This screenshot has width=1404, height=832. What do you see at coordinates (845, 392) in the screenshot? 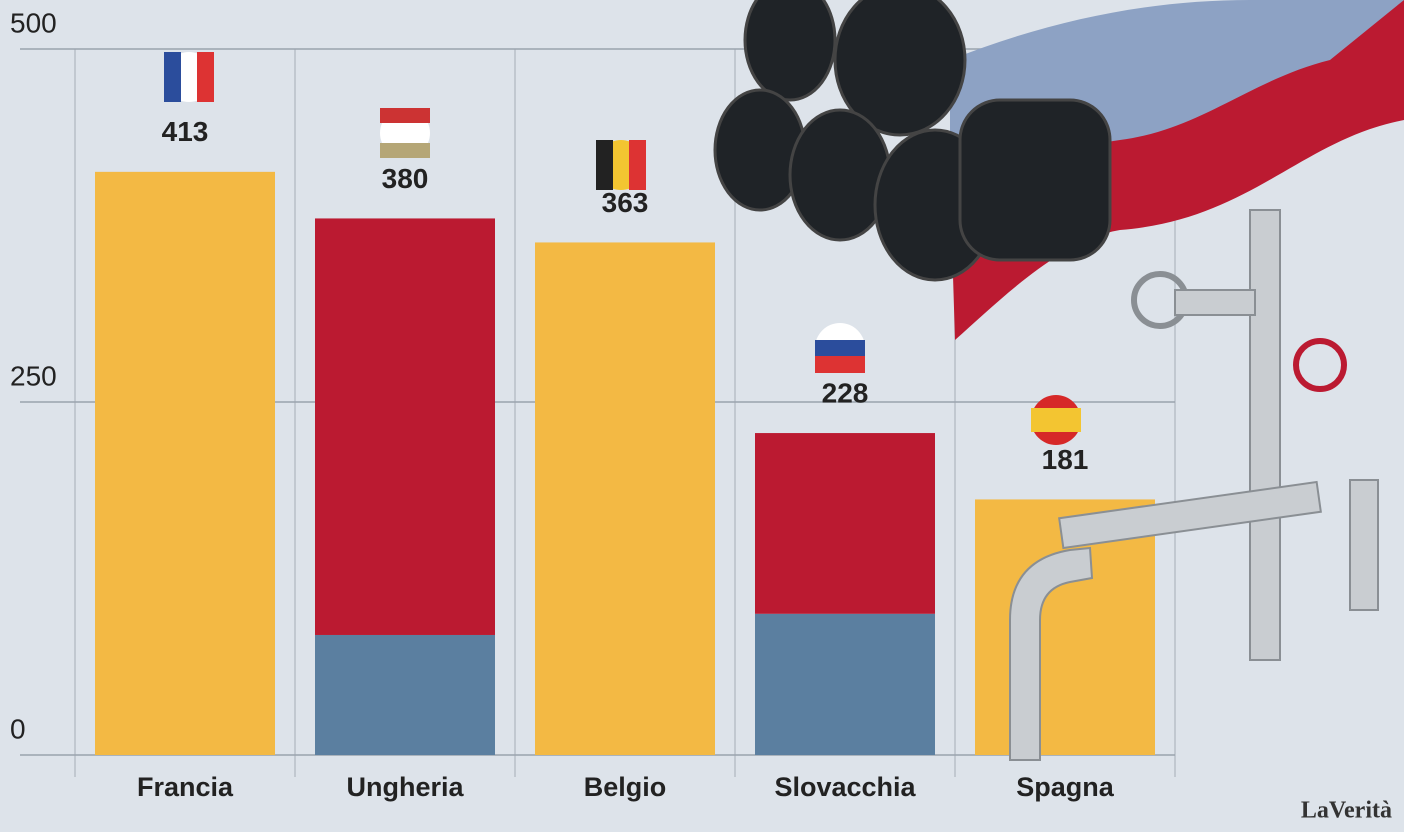
I see `total-label: 228` at bounding box center [845, 392].